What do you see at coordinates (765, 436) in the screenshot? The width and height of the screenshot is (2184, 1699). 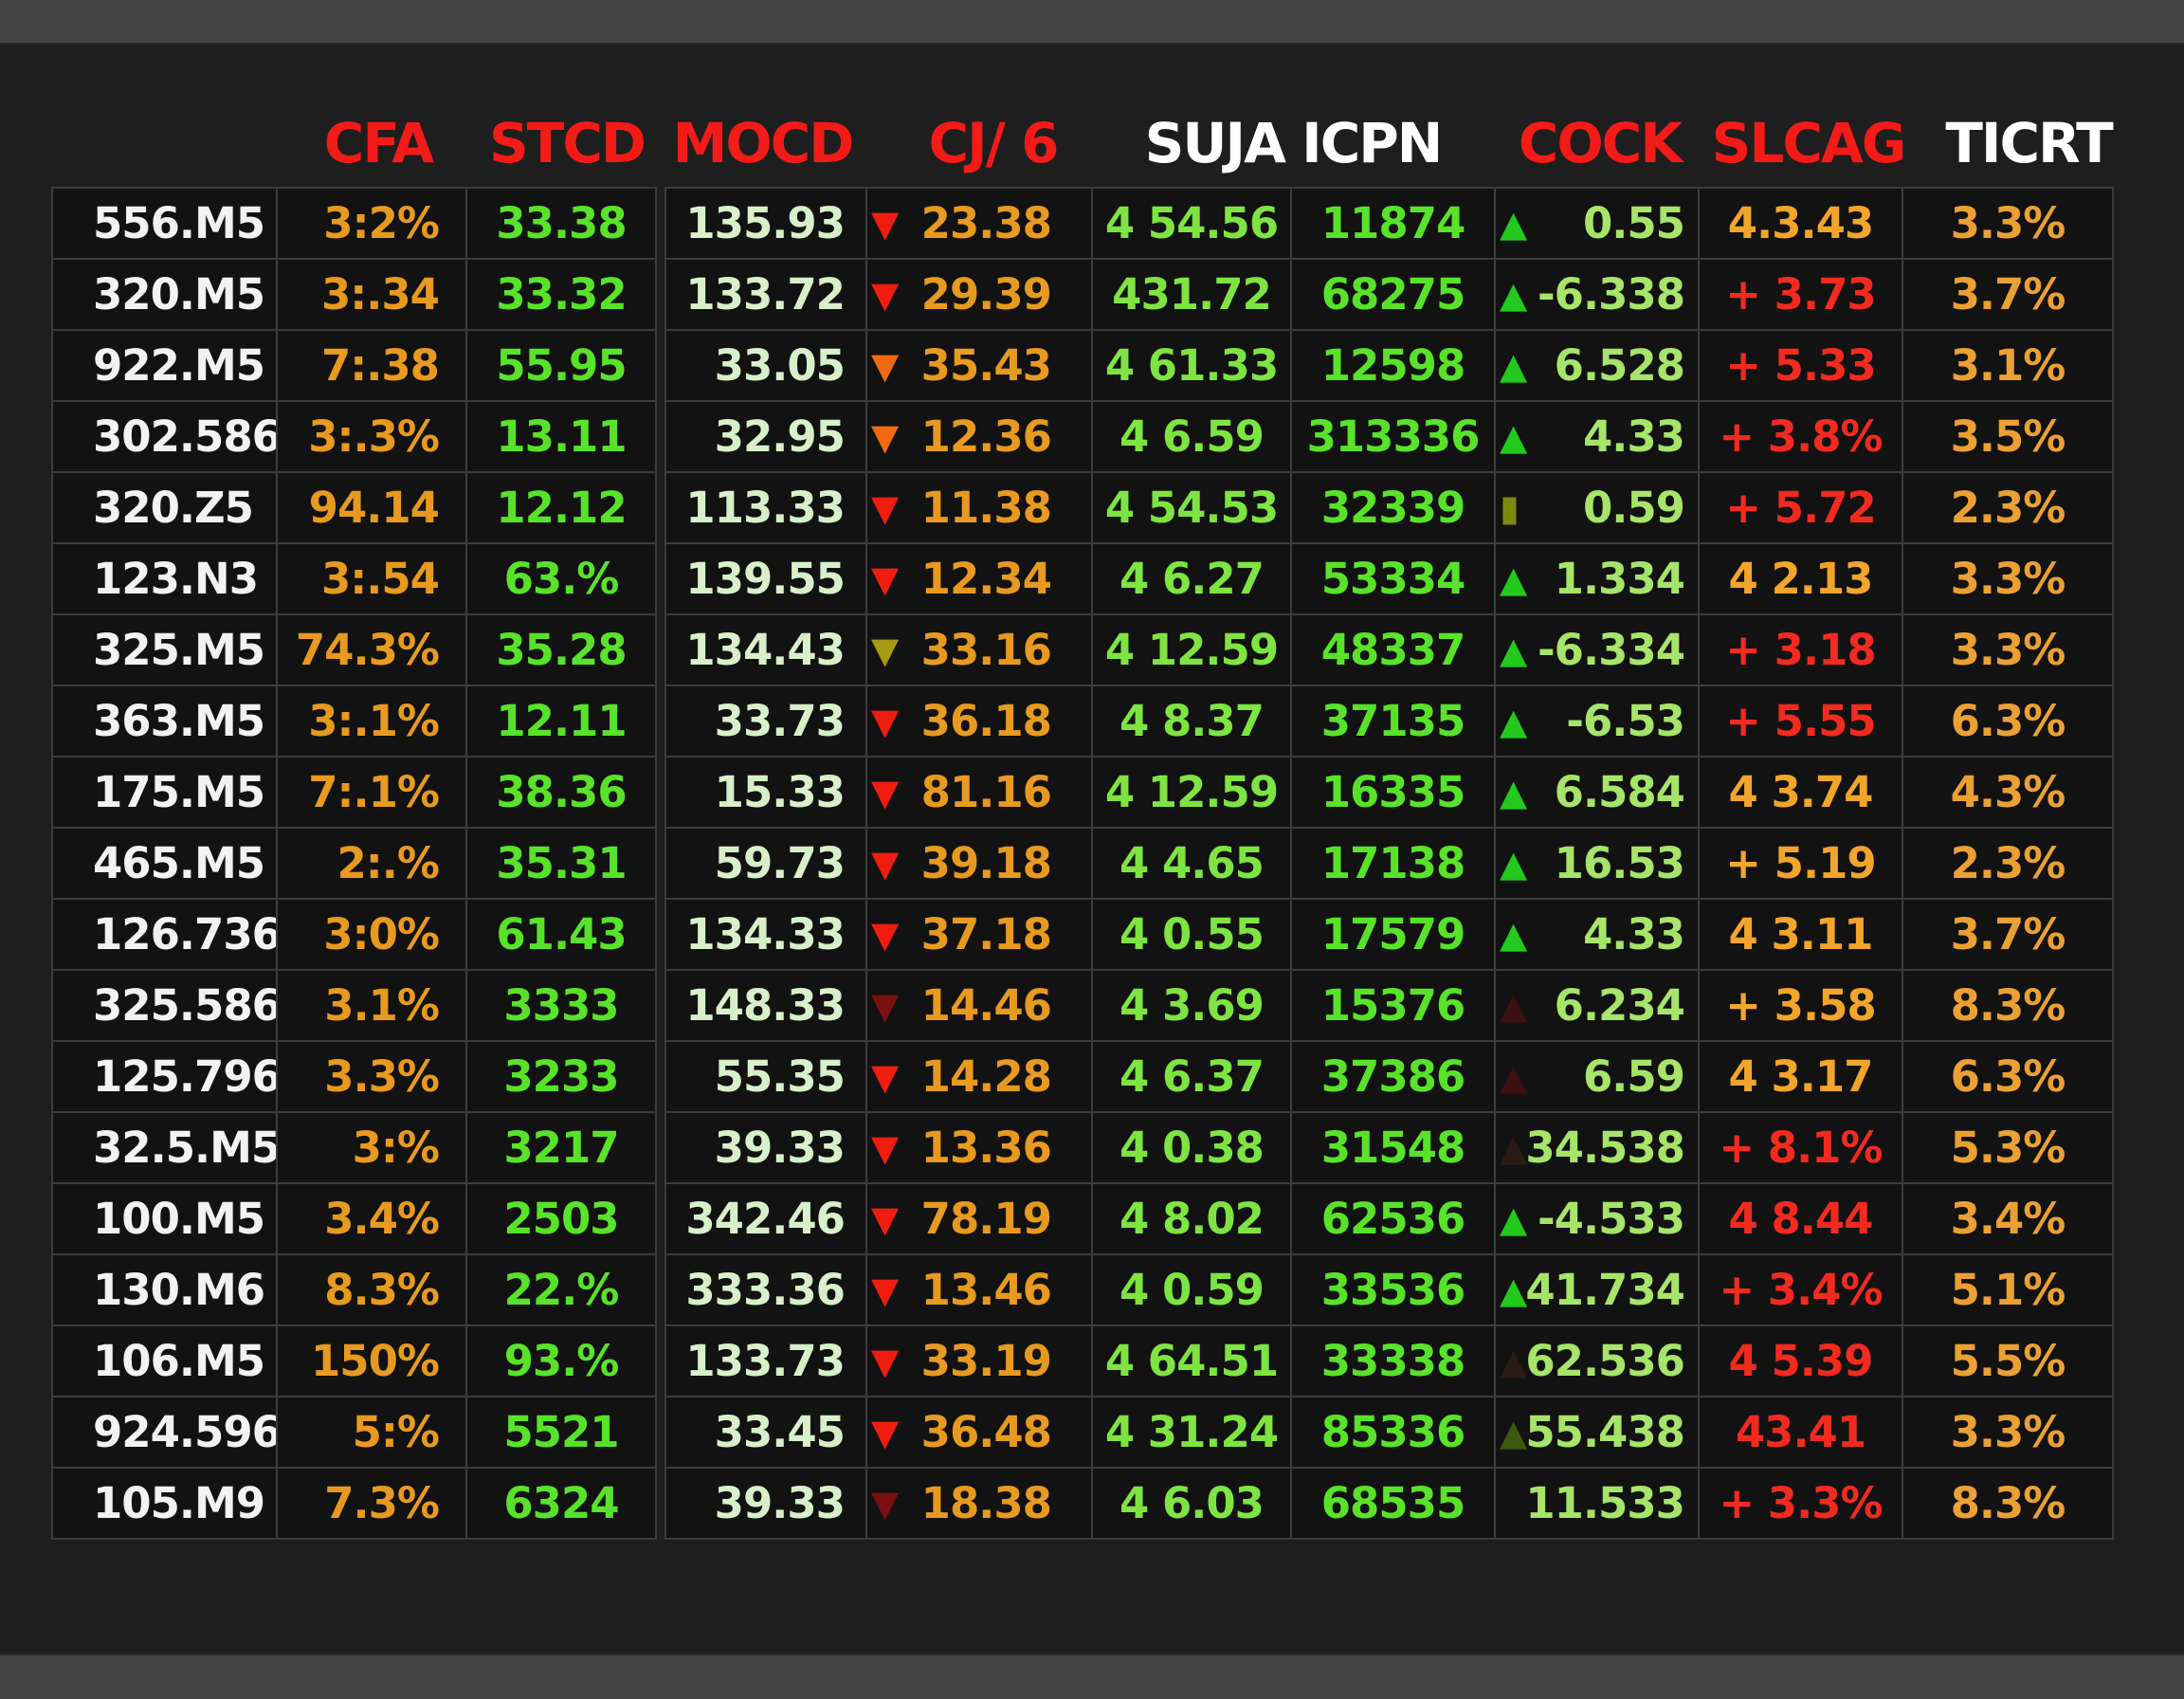 I see `mod-cell: 32.95` at bounding box center [765, 436].